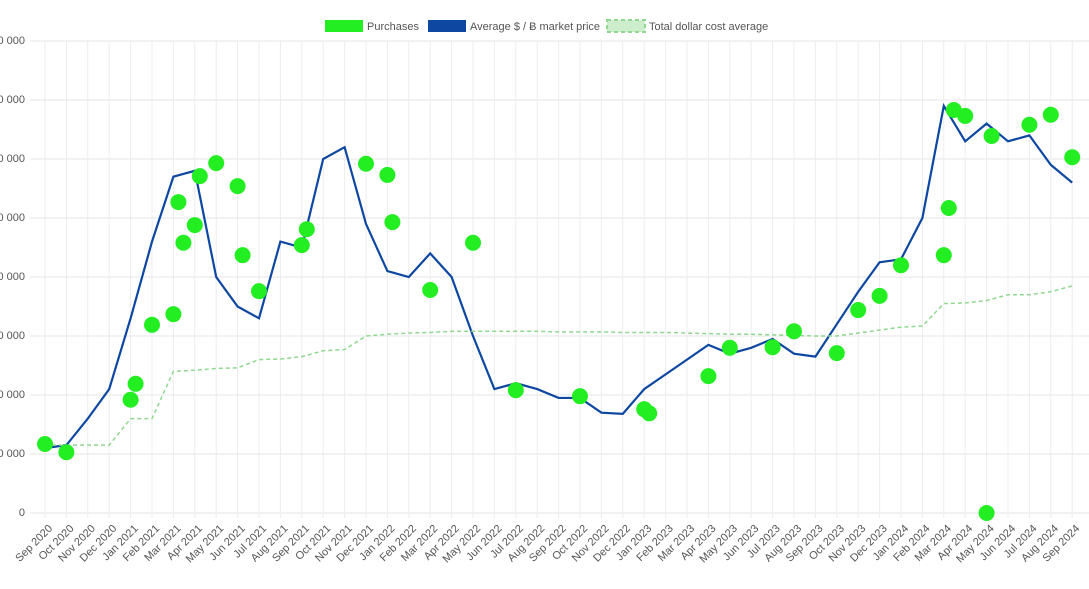  I want to click on y-tick-label: 50 000, so click(12, 218).